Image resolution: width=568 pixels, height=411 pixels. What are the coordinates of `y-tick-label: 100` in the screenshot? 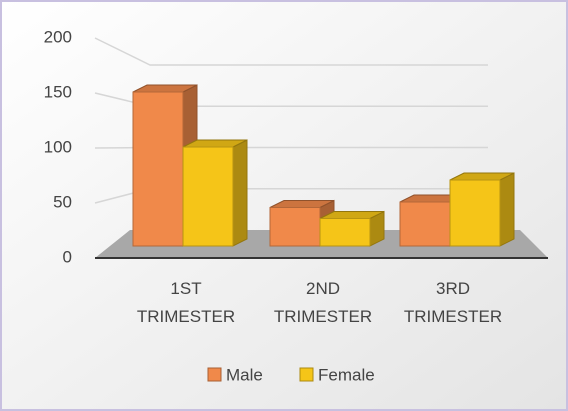 It's located at (58, 146).